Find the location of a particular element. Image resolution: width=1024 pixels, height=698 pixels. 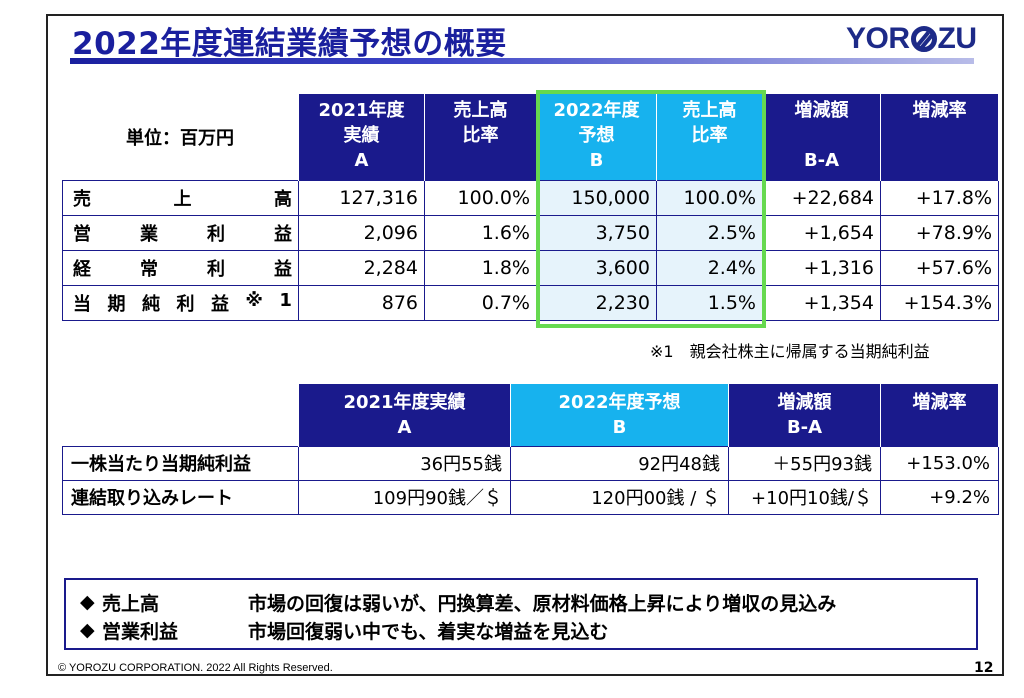

row-label-operating-profit: 営業利益 is located at coordinates (180, 232).